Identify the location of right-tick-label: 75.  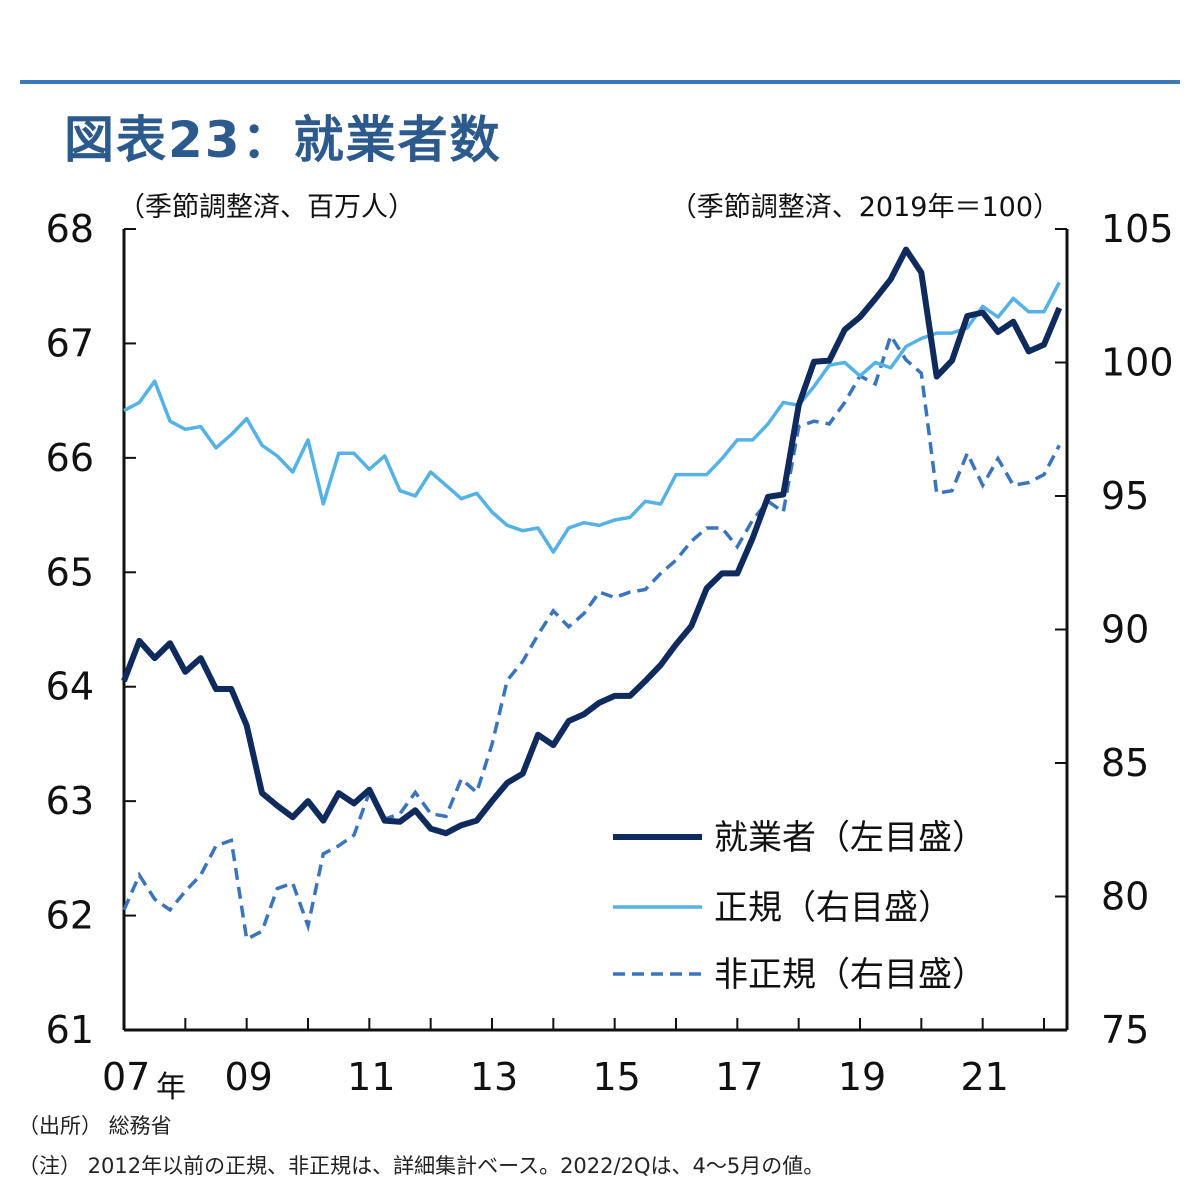
(1125, 1030).